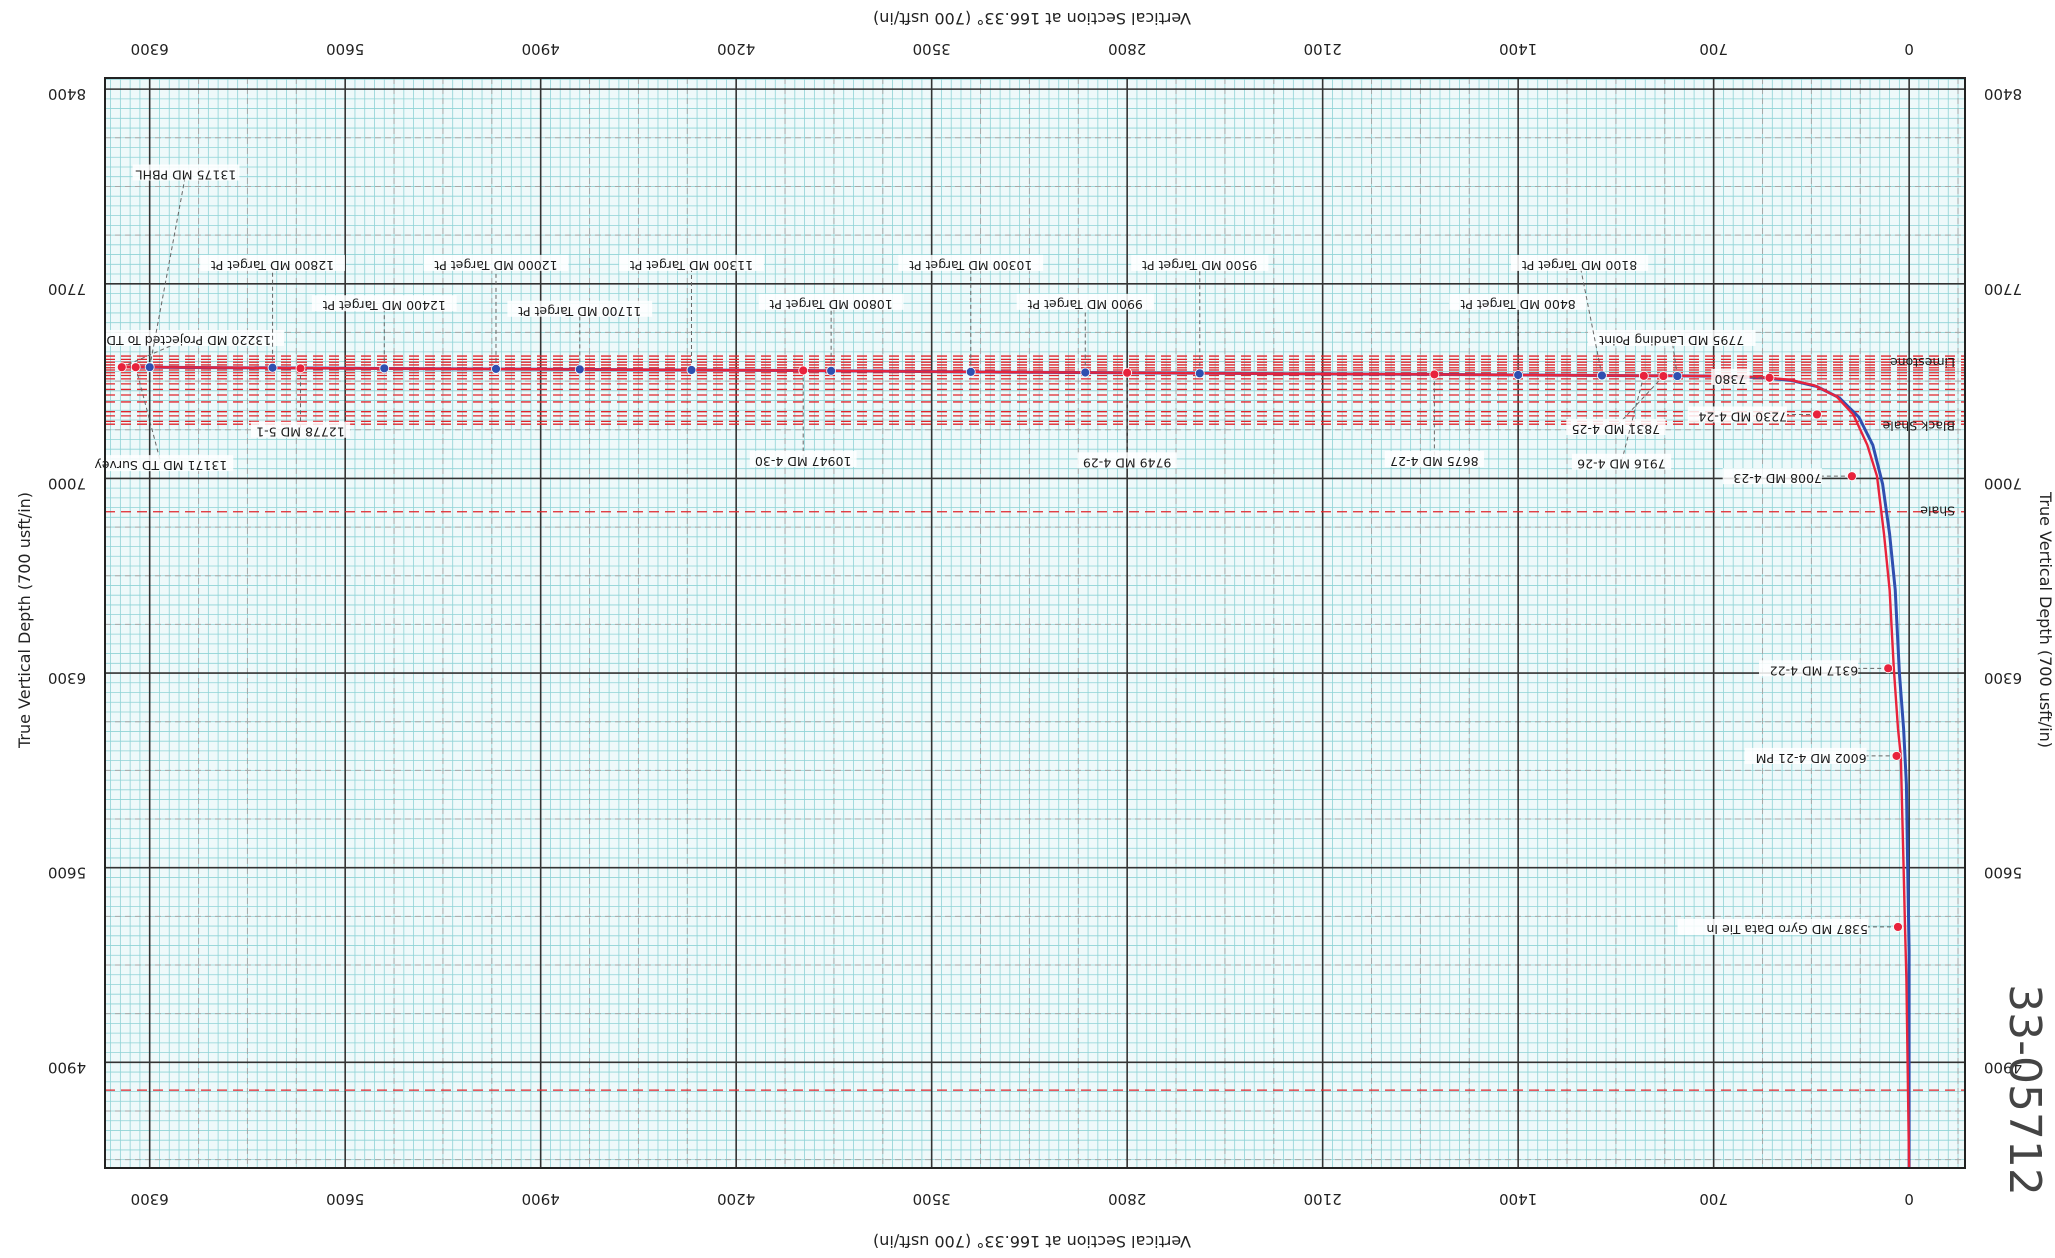 The height and width of the screenshot is (1258, 2055). What do you see at coordinates (345, 49) in the screenshot?
I see `x-tick-label-top: 5600` at bounding box center [345, 49].